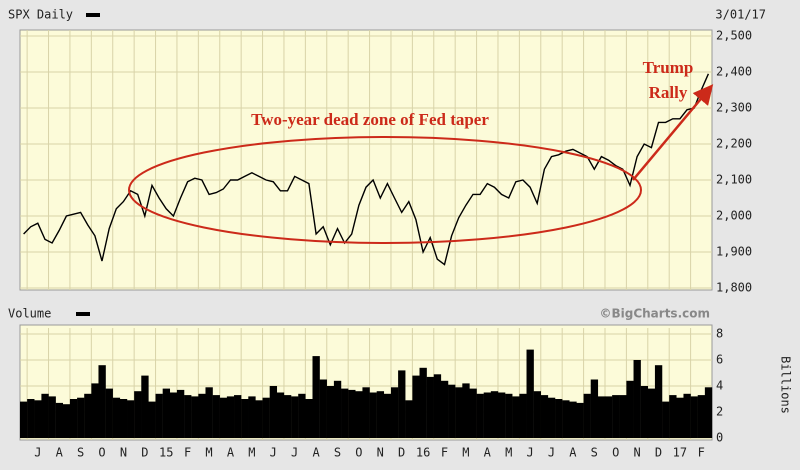 The width and height of the screenshot is (800, 470). I want to click on x-tick-label: M, so click(465, 453).